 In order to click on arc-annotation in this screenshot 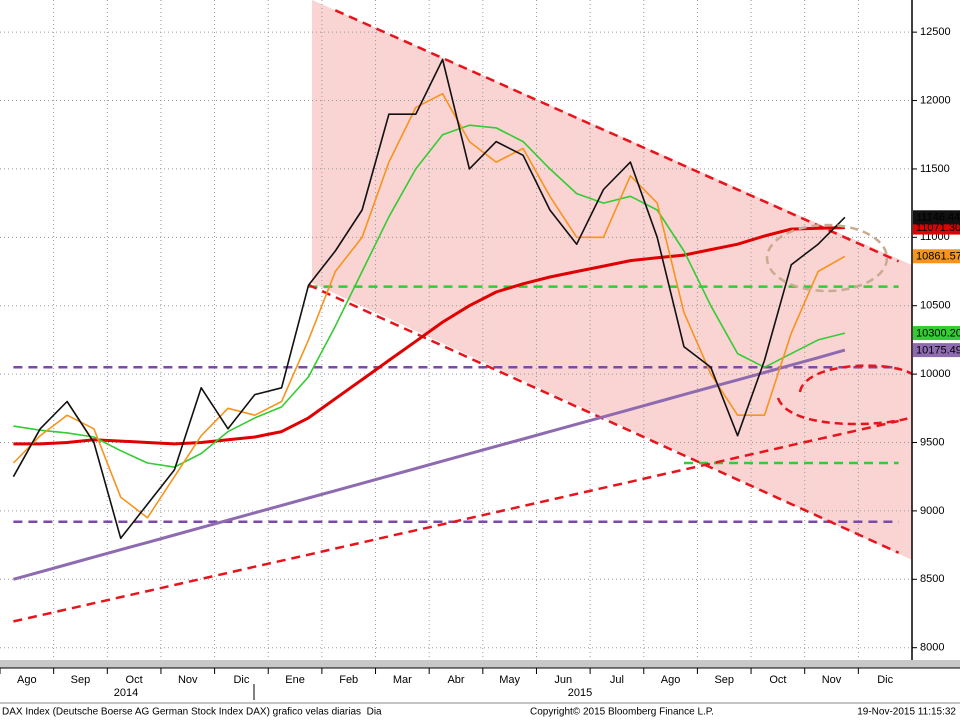, I will do `click(844, 395)`.